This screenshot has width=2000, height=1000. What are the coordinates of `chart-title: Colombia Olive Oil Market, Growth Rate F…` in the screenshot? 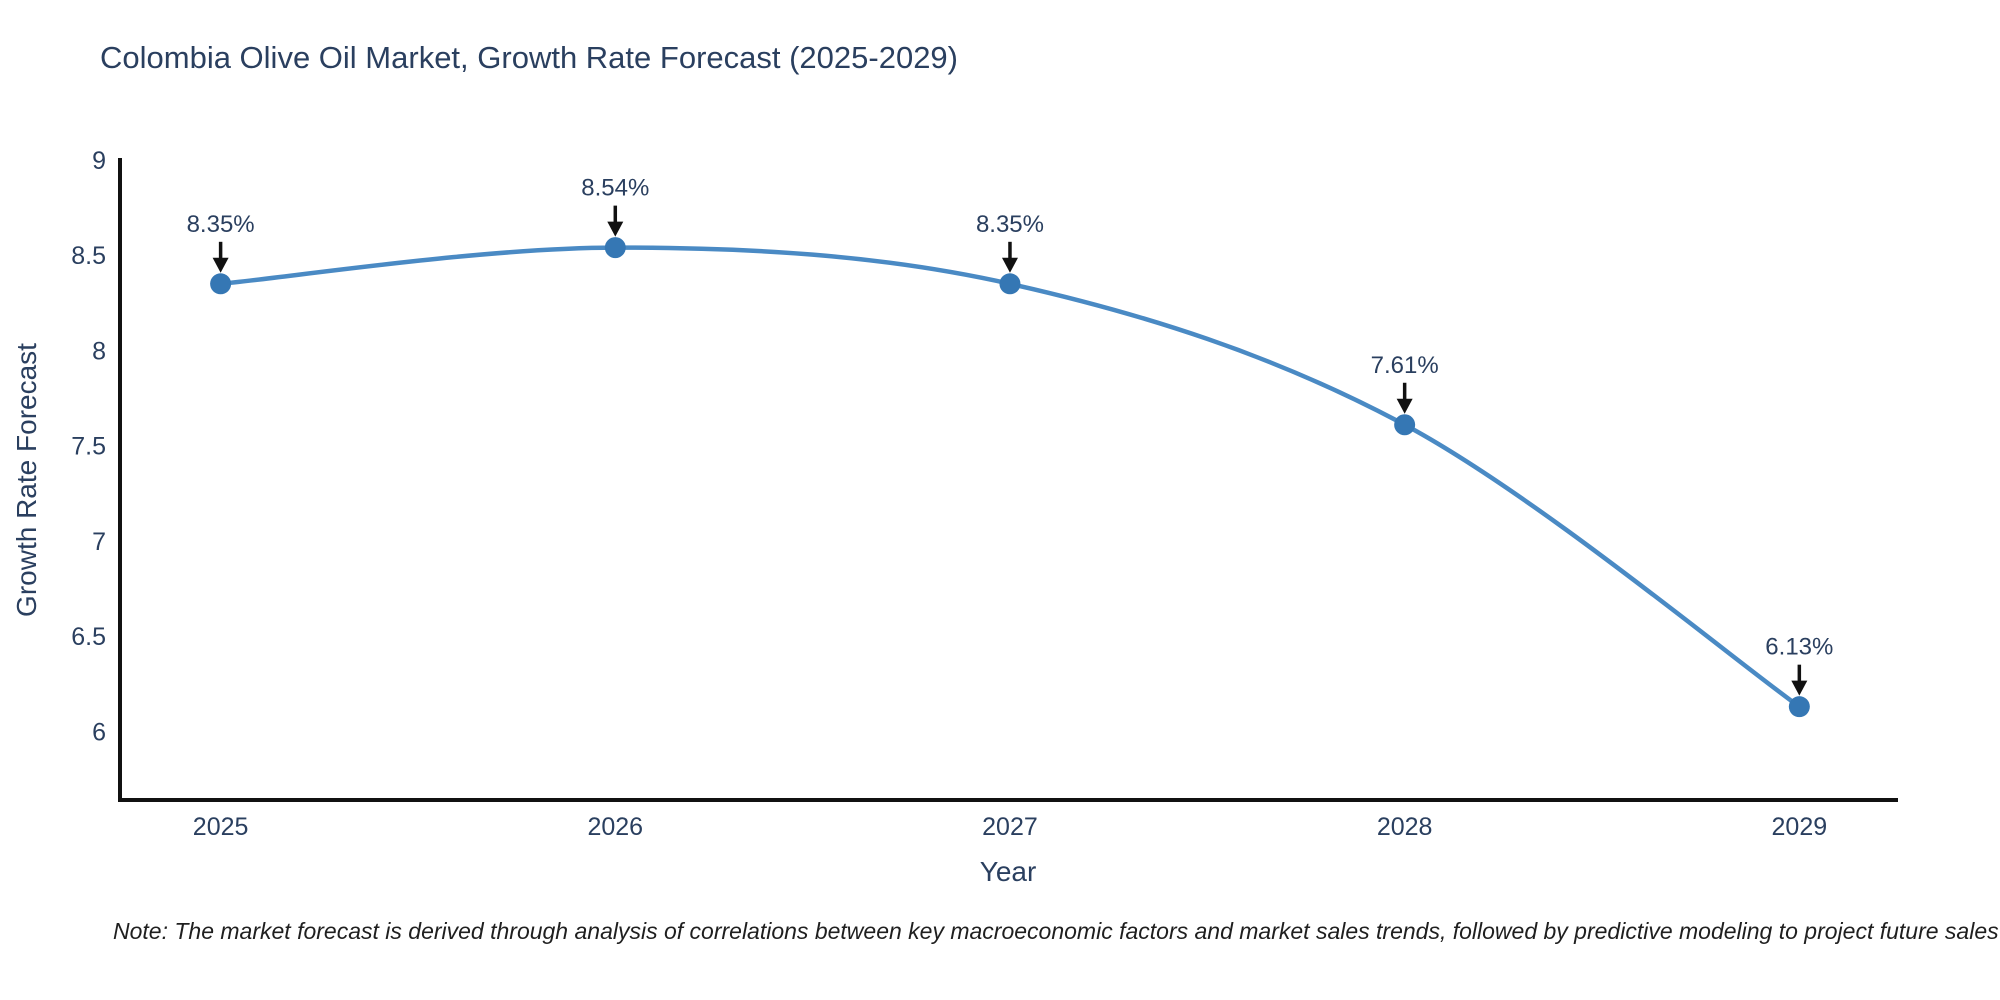 It's located at (529, 57).